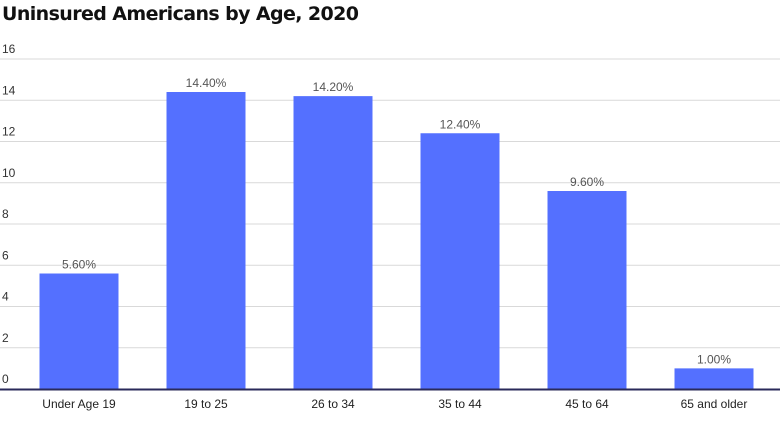  Describe the element at coordinates (5, 297) in the screenshot. I see `y-tick-label: 4` at that location.